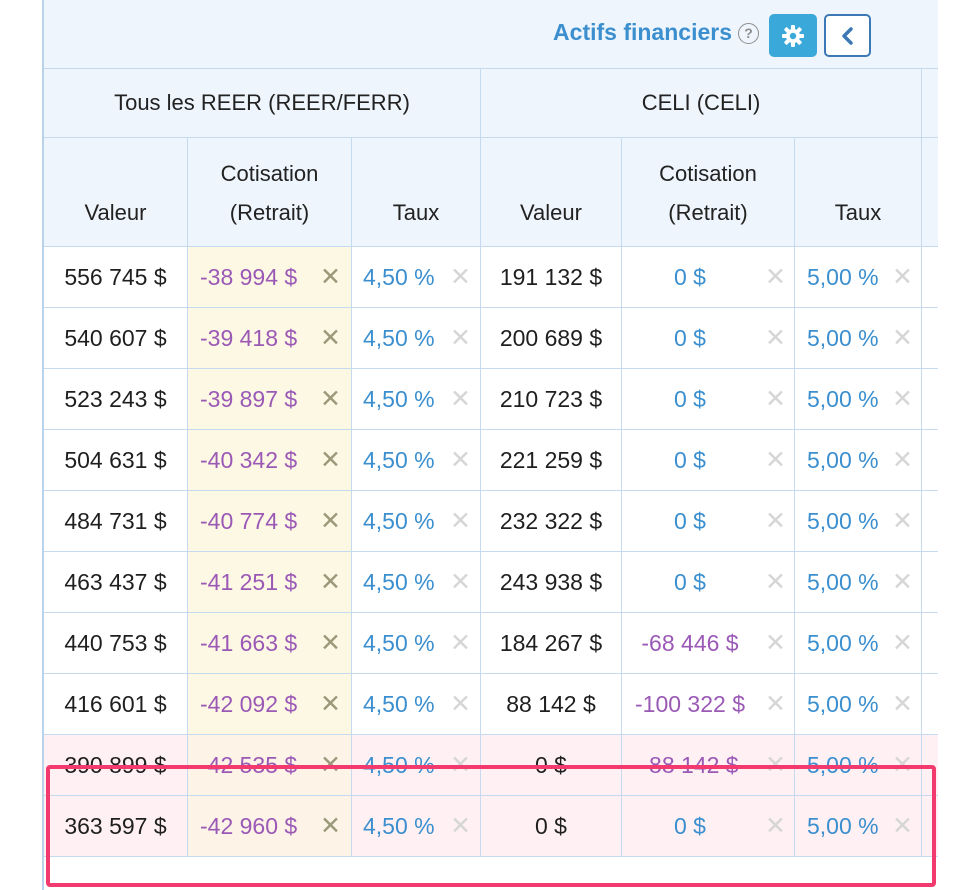  I want to click on reer-cotisation-cell: -42 960 $ ✕, so click(270, 826).